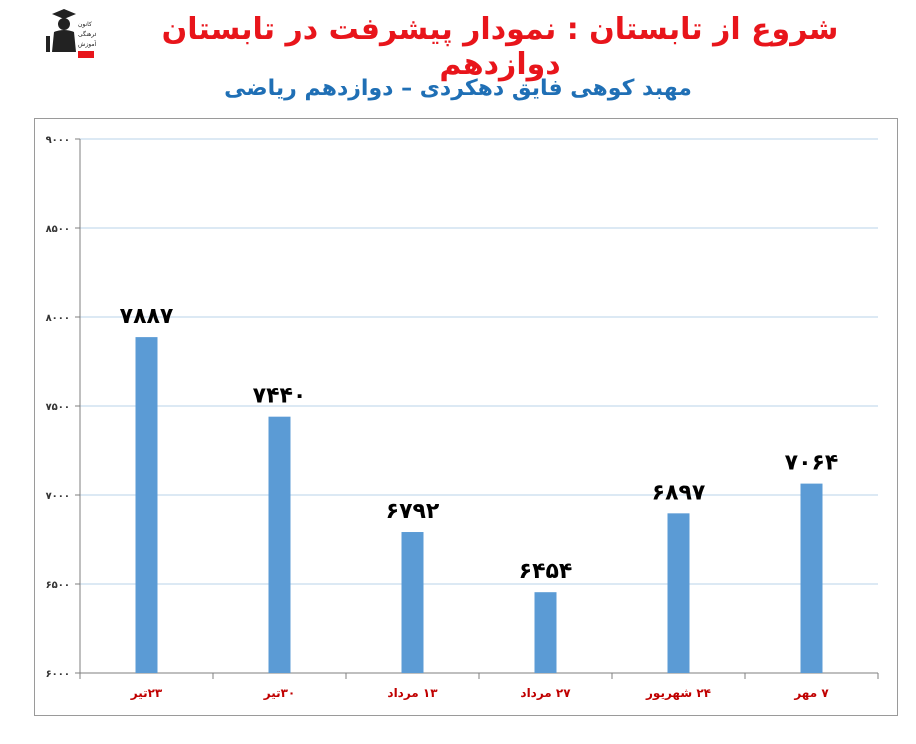 Image resolution: width=916 pixels, height=744 pixels. Describe the element at coordinates (58, 140) in the screenshot. I see `y-tick-label: ۹۰۰۰` at that location.